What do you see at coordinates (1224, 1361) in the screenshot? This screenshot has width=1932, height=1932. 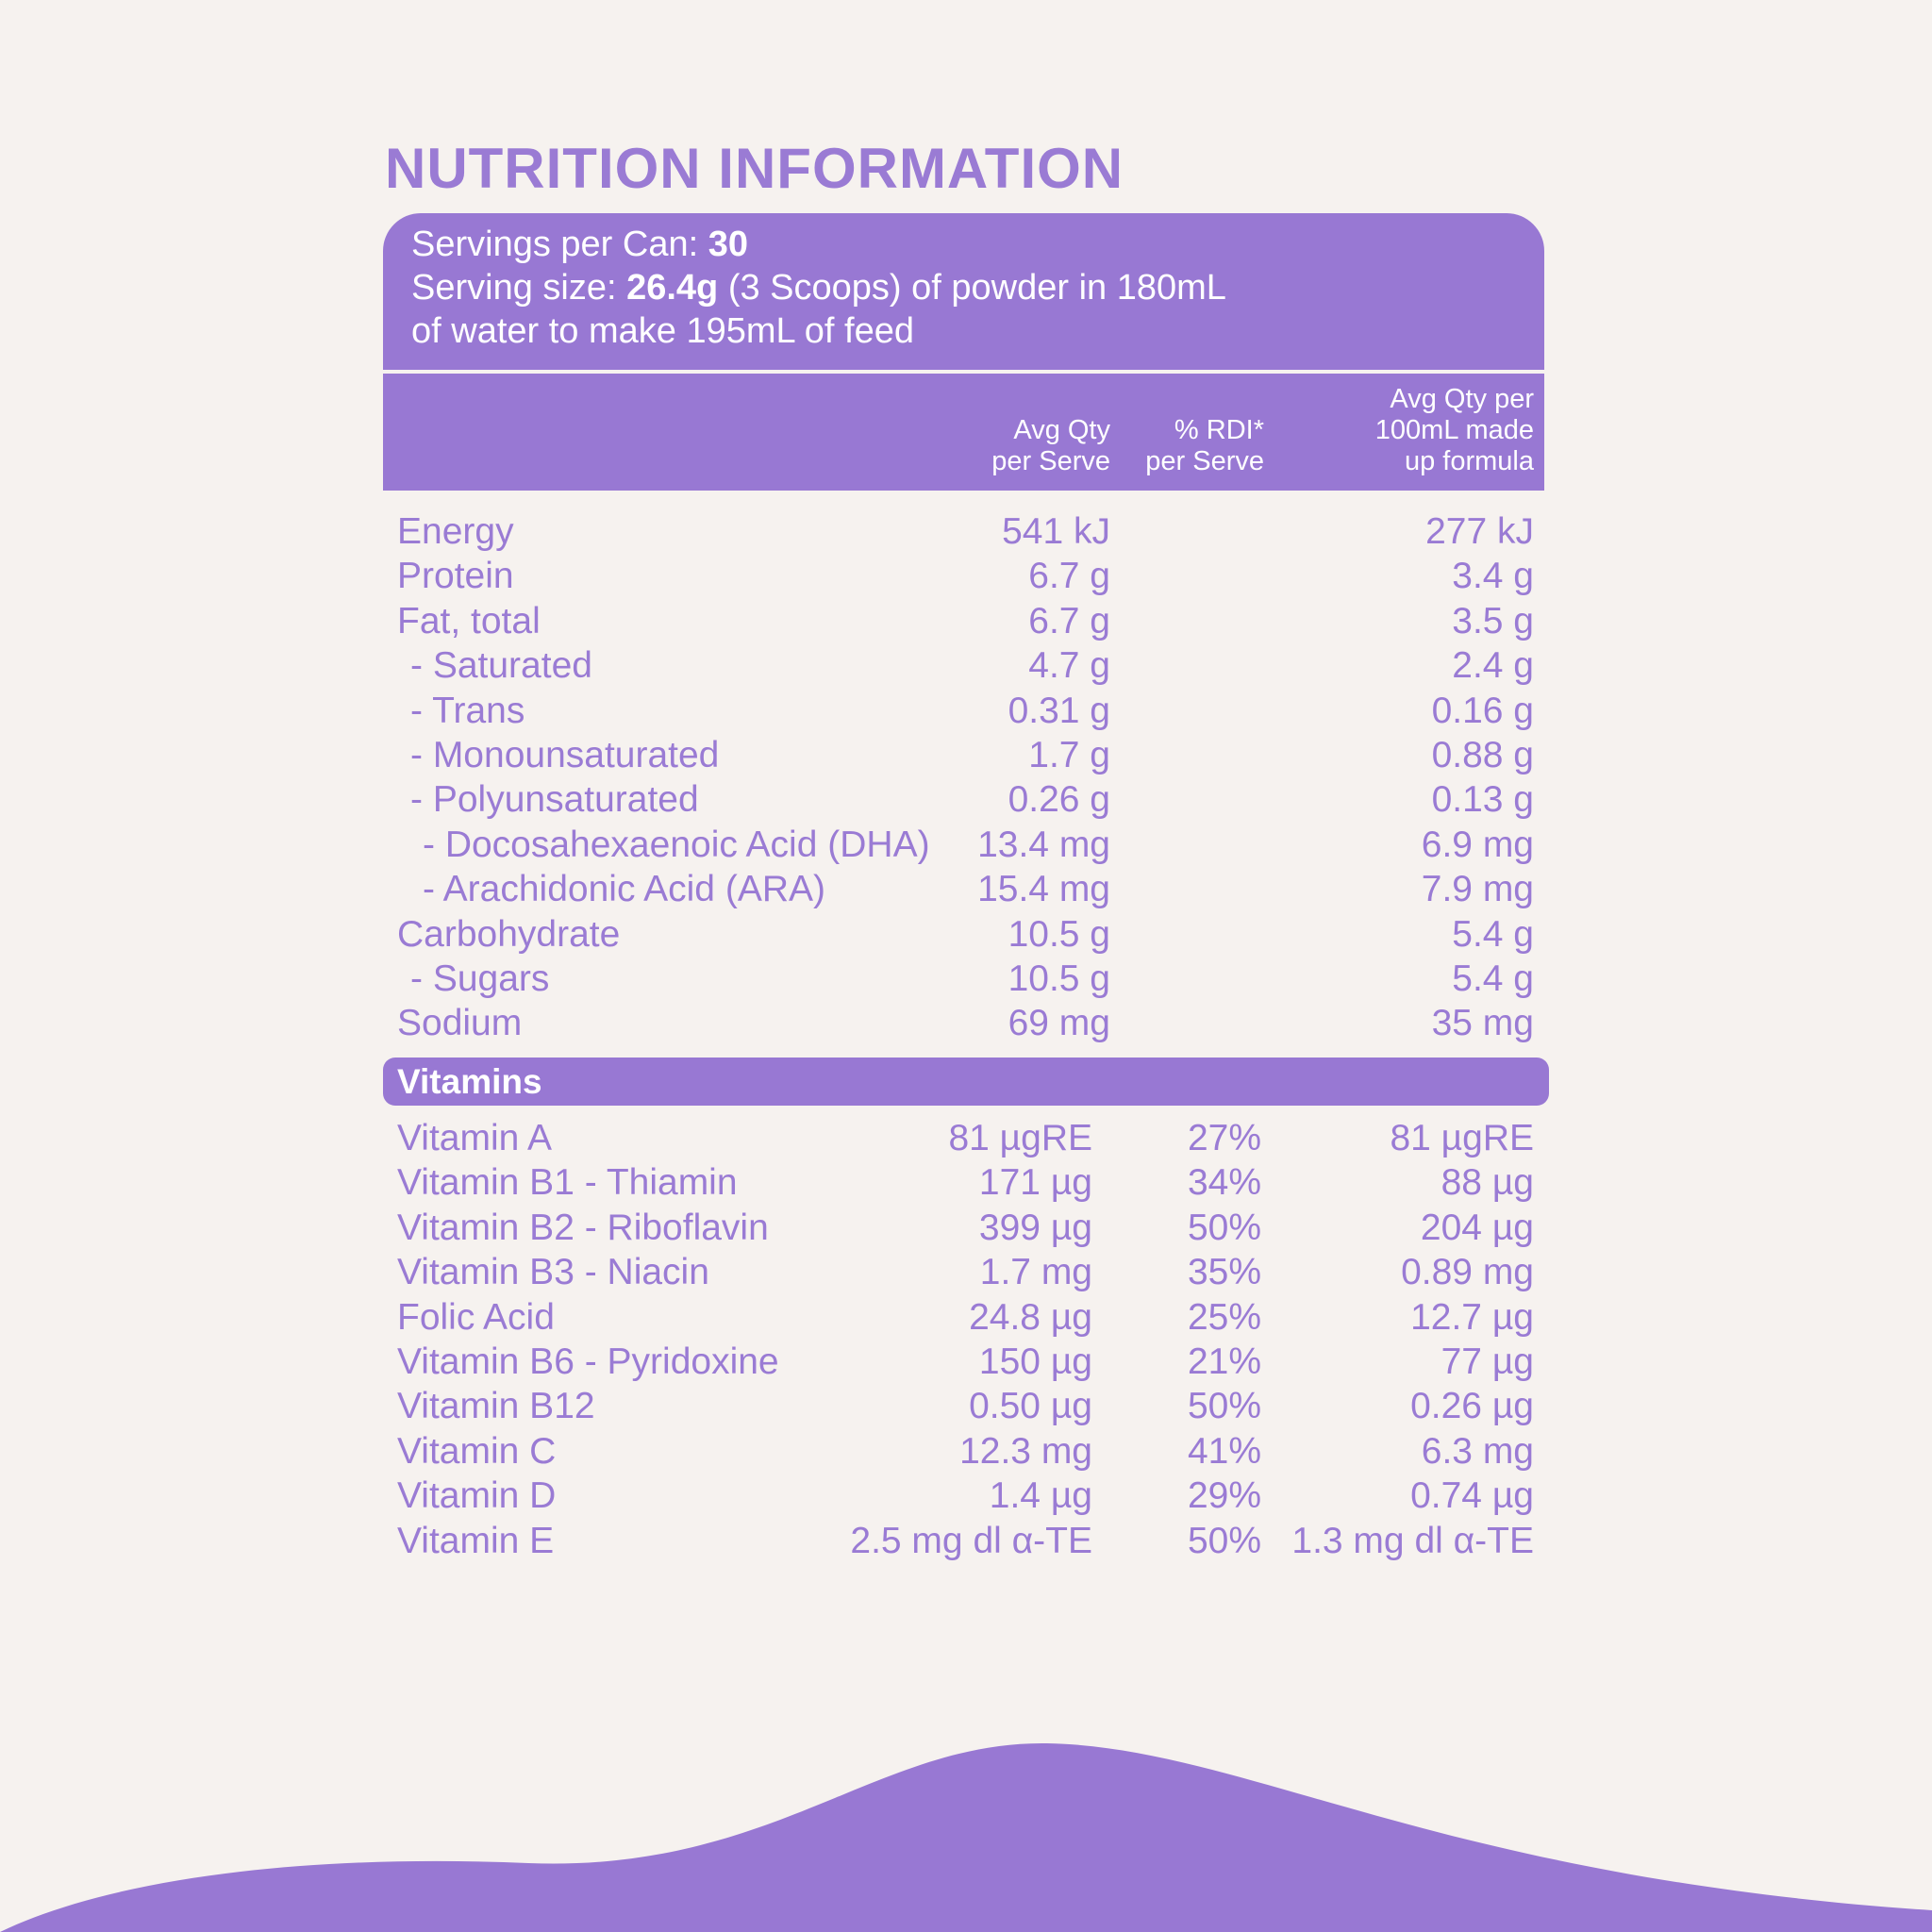 I see `rdi: 21%` at bounding box center [1224, 1361].